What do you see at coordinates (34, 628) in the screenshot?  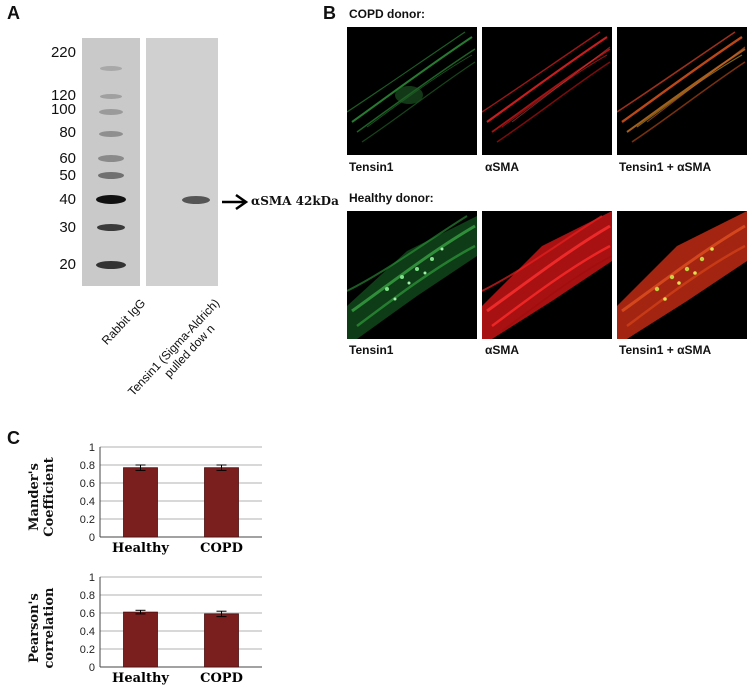 I see `chart2-ylabel-line1: Pearson's` at bounding box center [34, 628].